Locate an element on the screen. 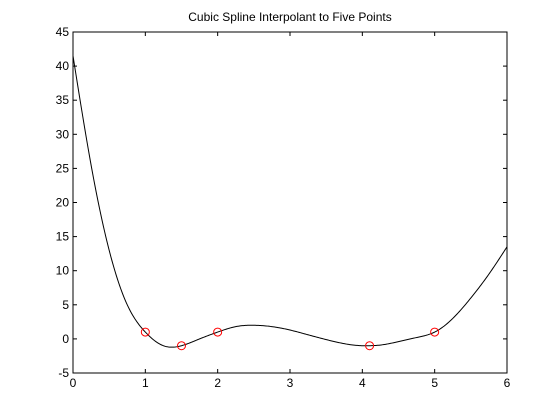  y-tick-label: 10 is located at coordinates (63, 271).